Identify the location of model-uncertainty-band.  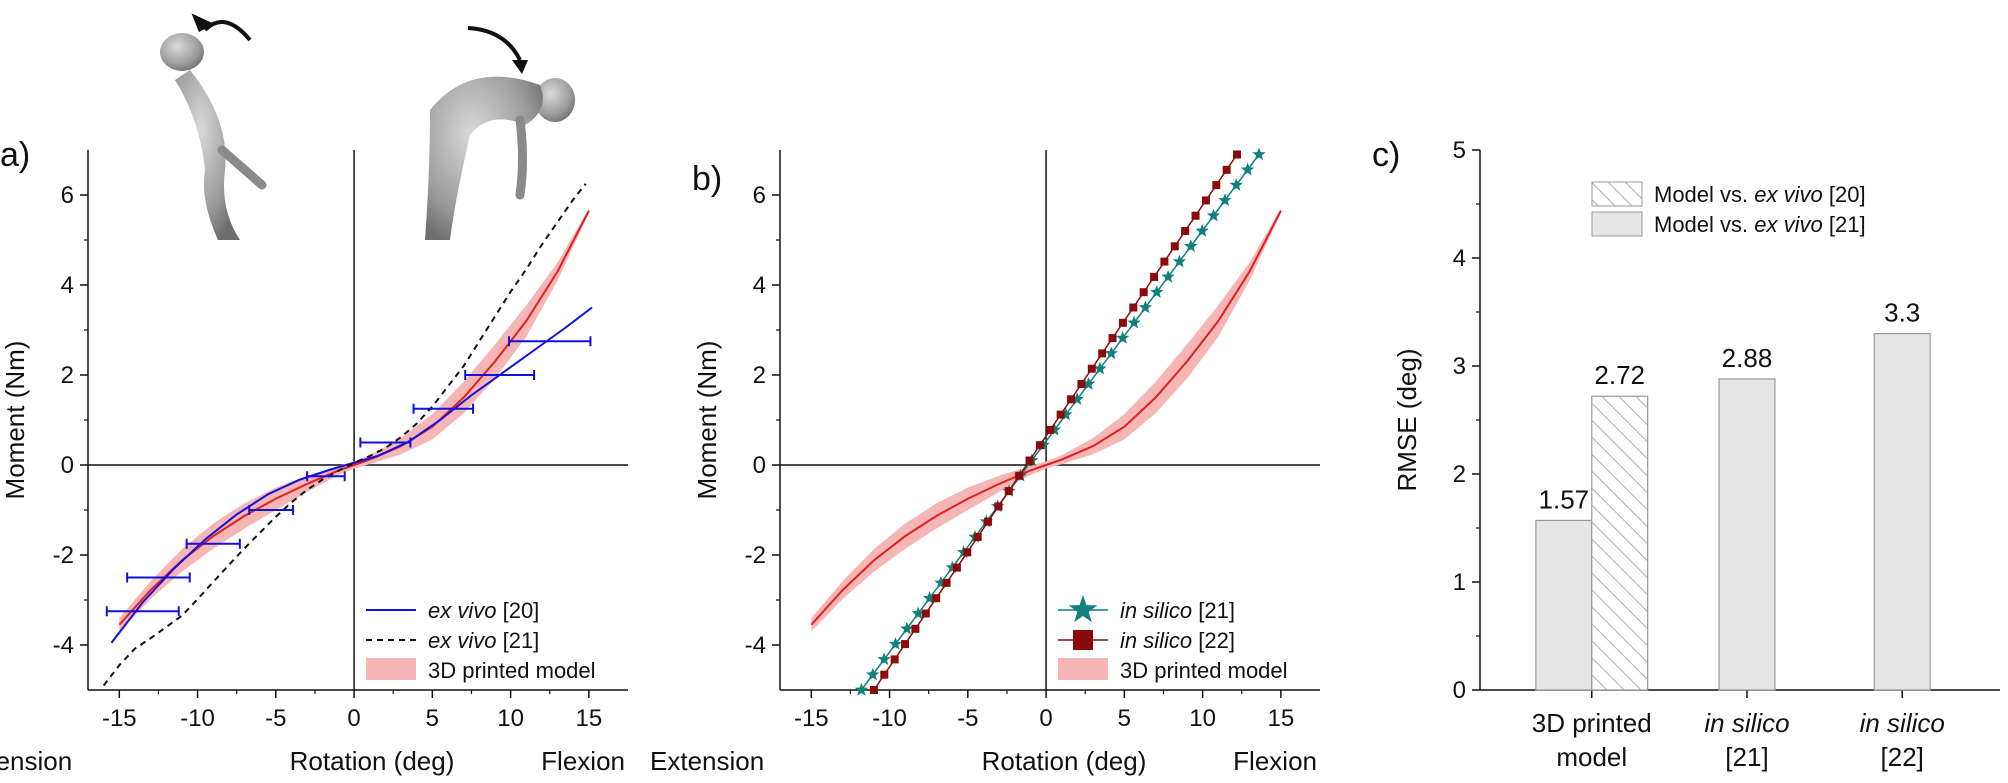
(1046, 420).